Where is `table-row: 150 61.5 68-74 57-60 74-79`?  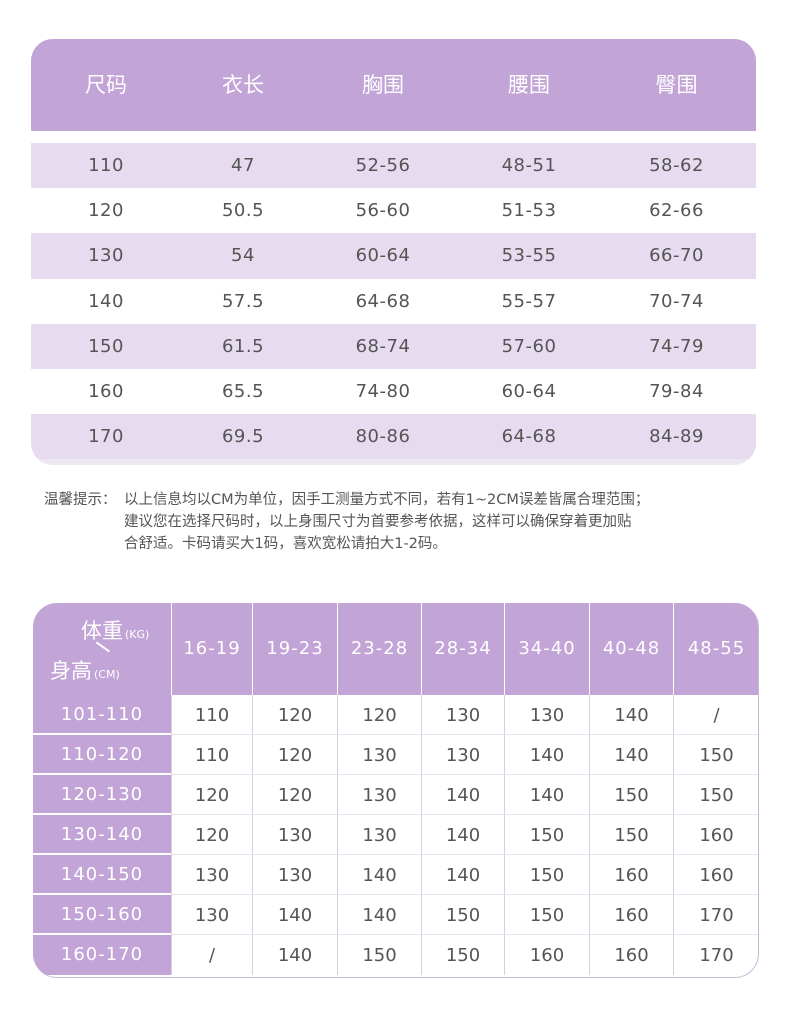
table-row: 150 61.5 68-74 57-60 74-79 is located at coordinates (393, 346).